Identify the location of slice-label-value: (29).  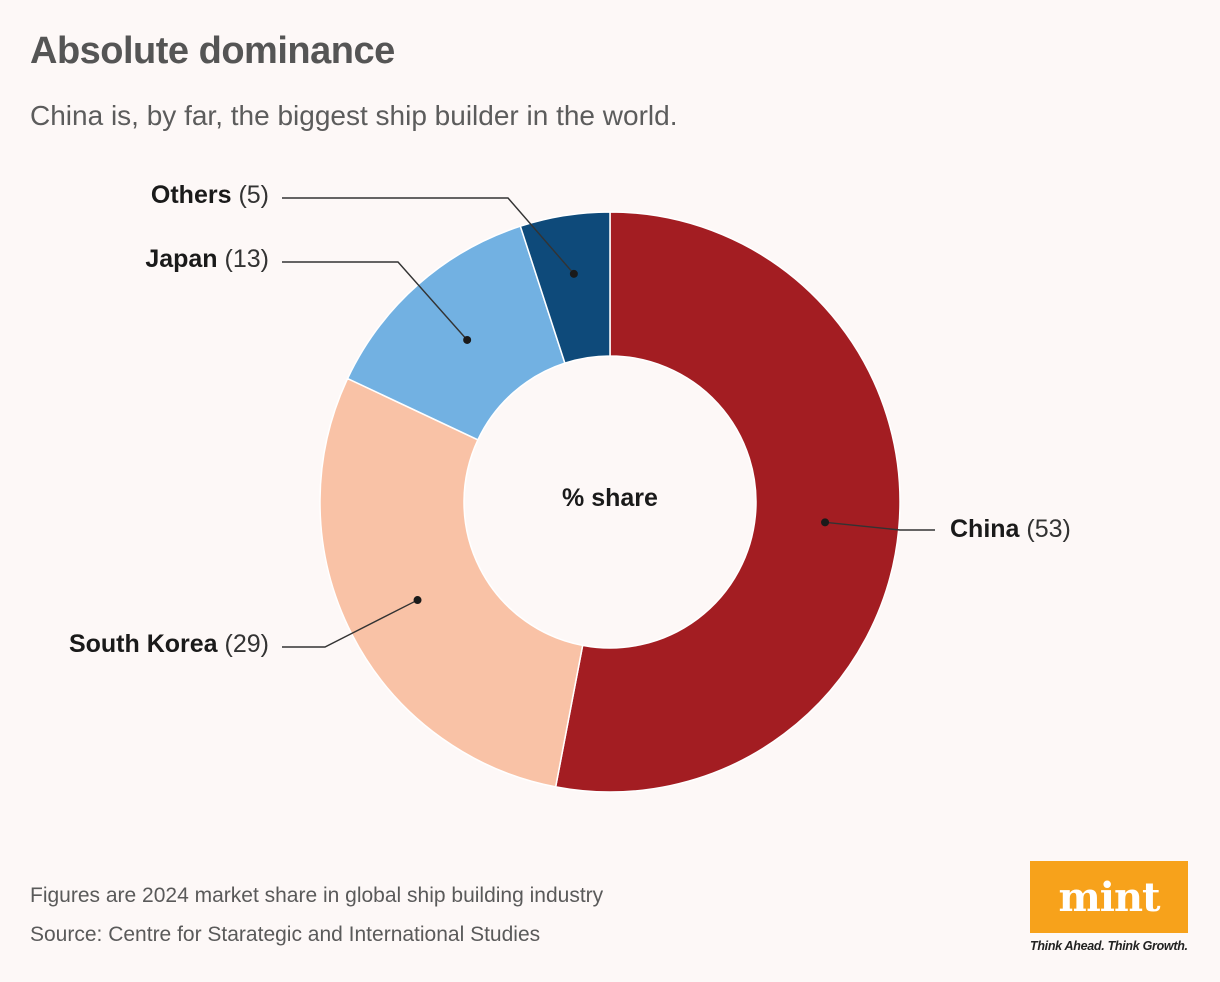
(247, 644).